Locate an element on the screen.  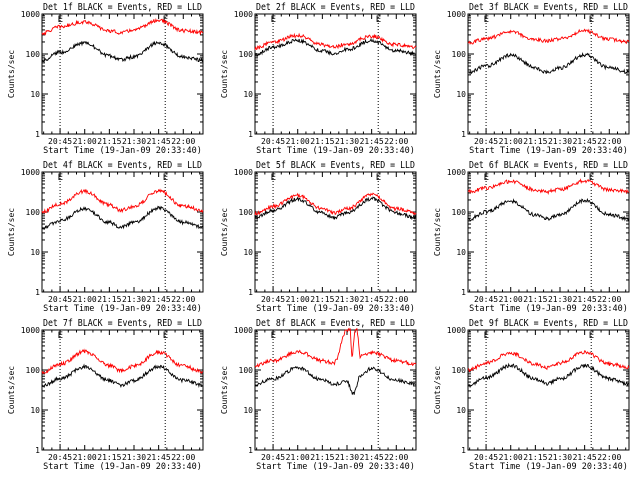
chart-title: Det 6f BLACK = Events, RED = LLD is located at coordinates (548, 165).